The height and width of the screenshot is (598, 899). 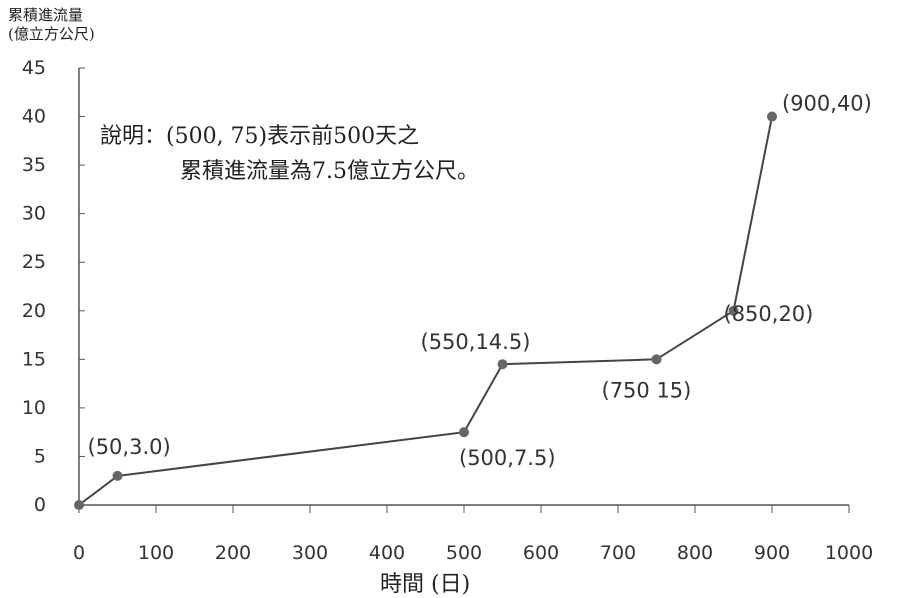 I want to click on y-tick-label-20: 20, so click(x=34, y=311).